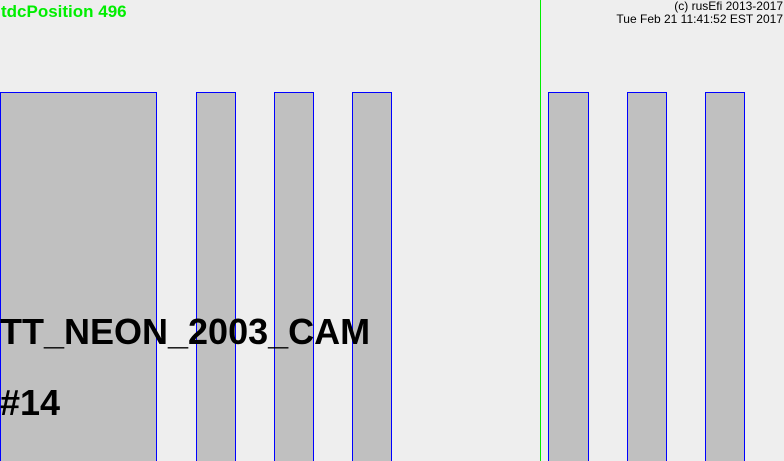 This screenshot has height=461, width=784. Describe the element at coordinates (185, 331) in the screenshot. I see `trigger-name-label: TT_NEON_2003_CAM` at that location.